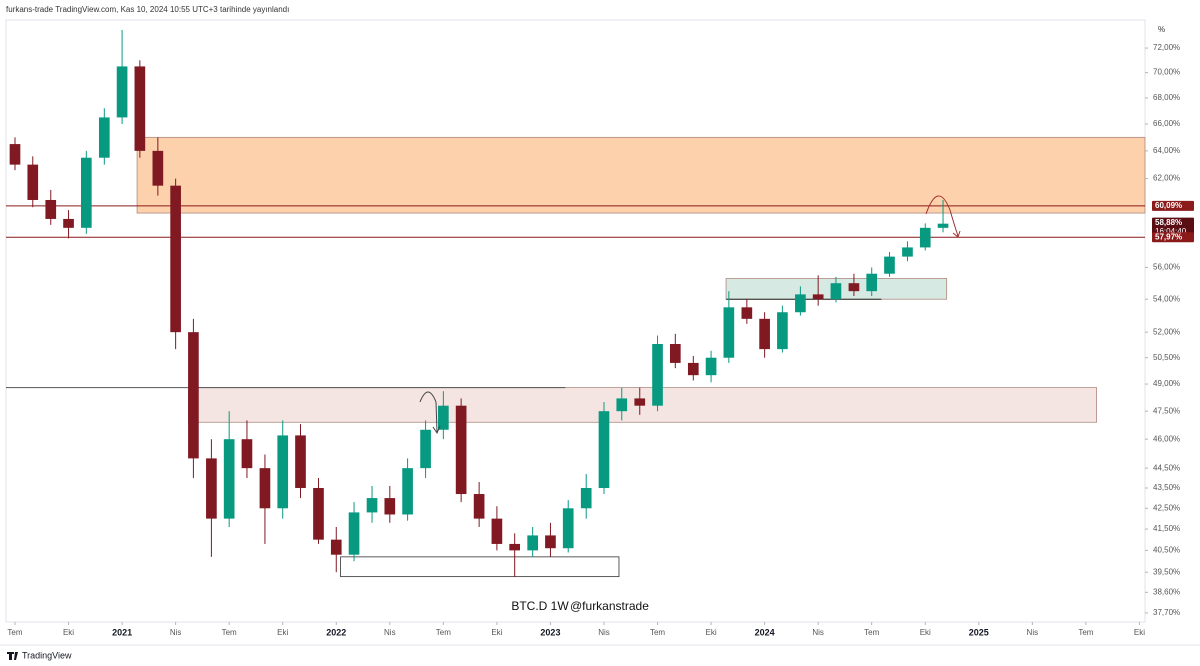  What do you see at coordinates (641, 175) in the screenshot?
I see `zone` at bounding box center [641, 175].